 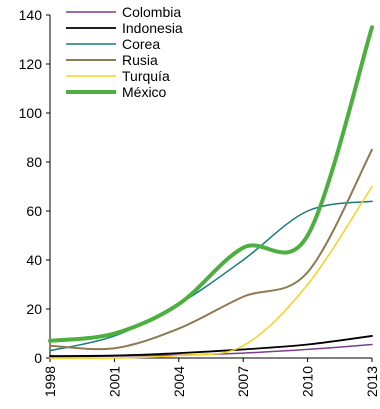 I want to click on x-tick-label: 2007, so click(x=243, y=381).